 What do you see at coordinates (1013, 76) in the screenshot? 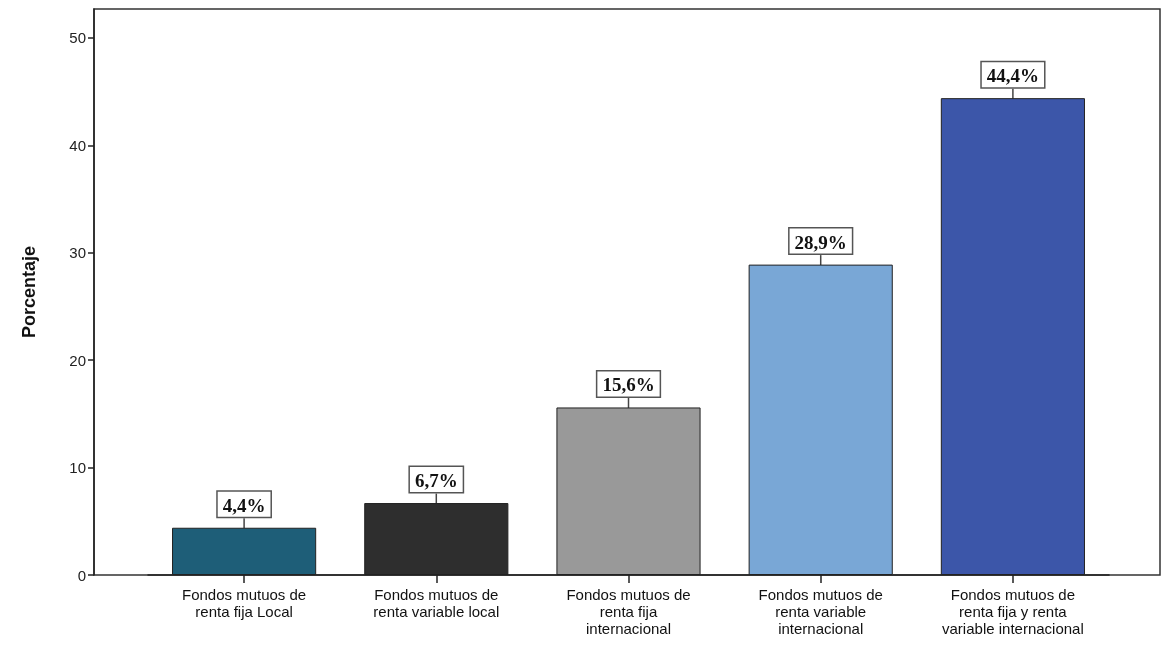
I see `data-label: 44,4%` at bounding box center [1013, 76].